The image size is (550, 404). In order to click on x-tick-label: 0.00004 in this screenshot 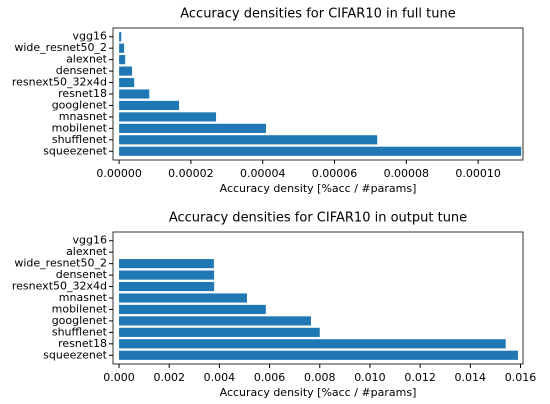, I will do `click(263, 173)`.